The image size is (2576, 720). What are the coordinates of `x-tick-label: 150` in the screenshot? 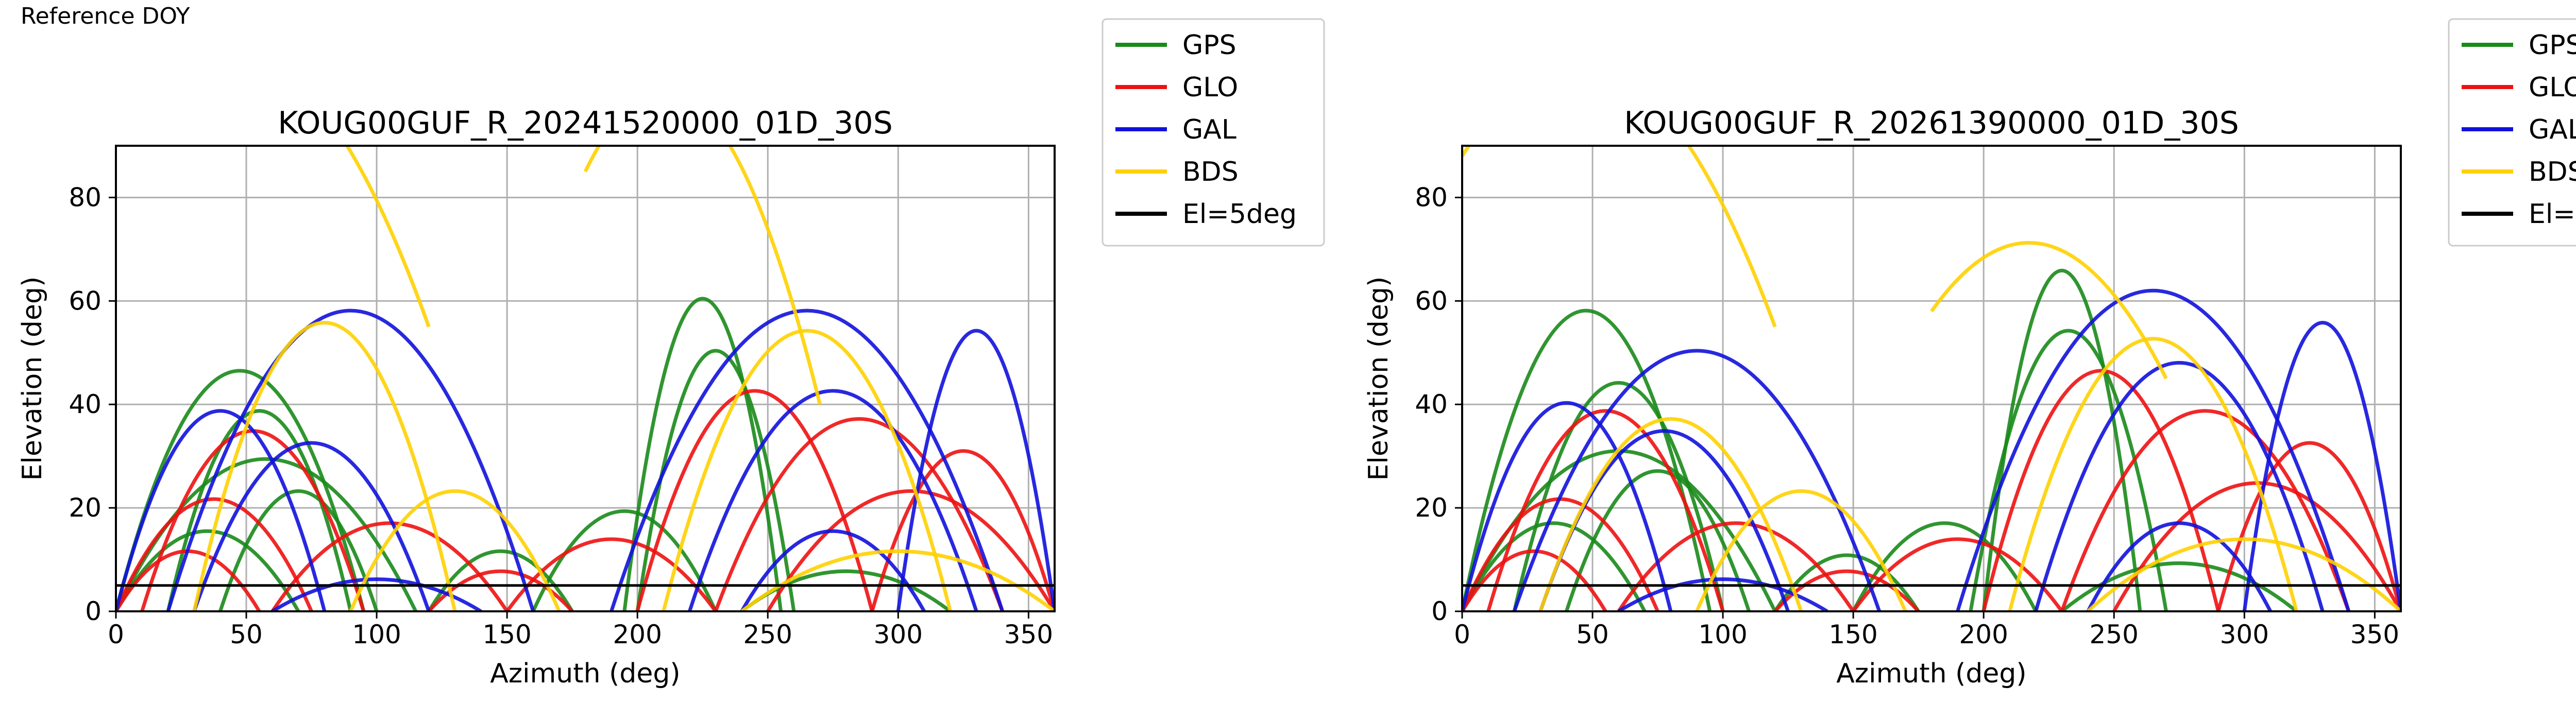 It's located at (1852, 634).